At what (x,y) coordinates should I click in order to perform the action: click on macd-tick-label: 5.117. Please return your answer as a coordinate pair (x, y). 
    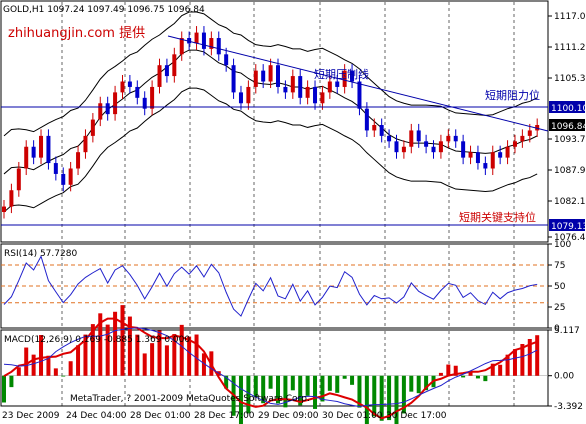
    Looking at the image, I should click on (567, 331).